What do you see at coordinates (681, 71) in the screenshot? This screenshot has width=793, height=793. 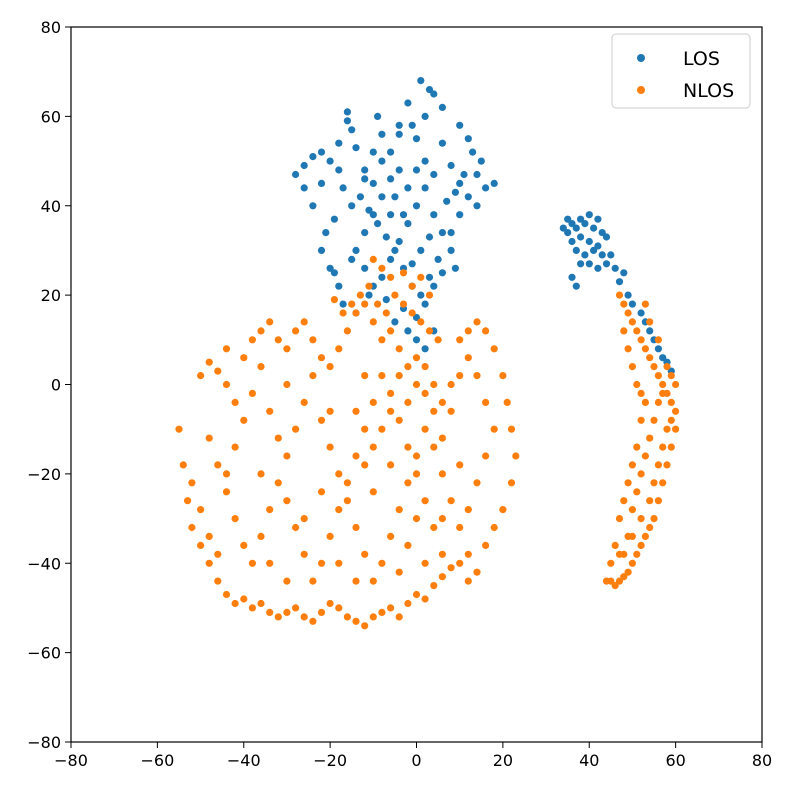 I see `legend-box` at bounding box center [681, 71].